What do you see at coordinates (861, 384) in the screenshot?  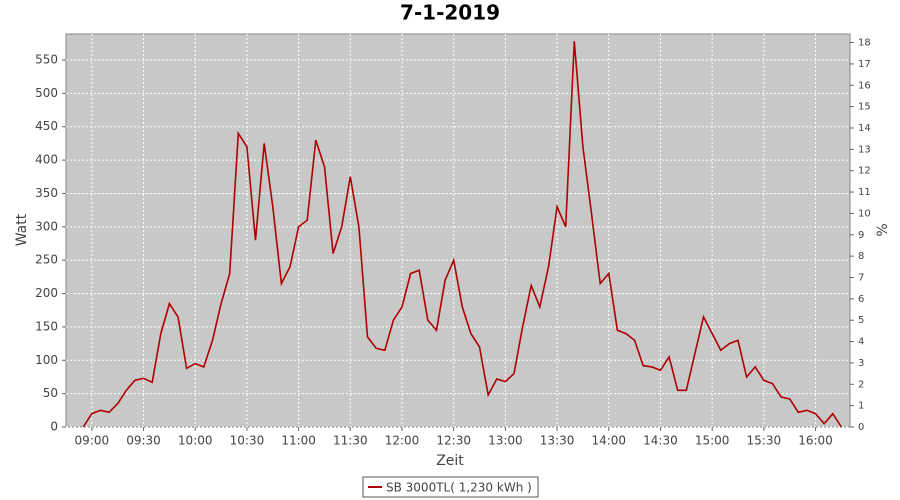 I see `y2-tick-label: 2` at bounding box center [861, 384].